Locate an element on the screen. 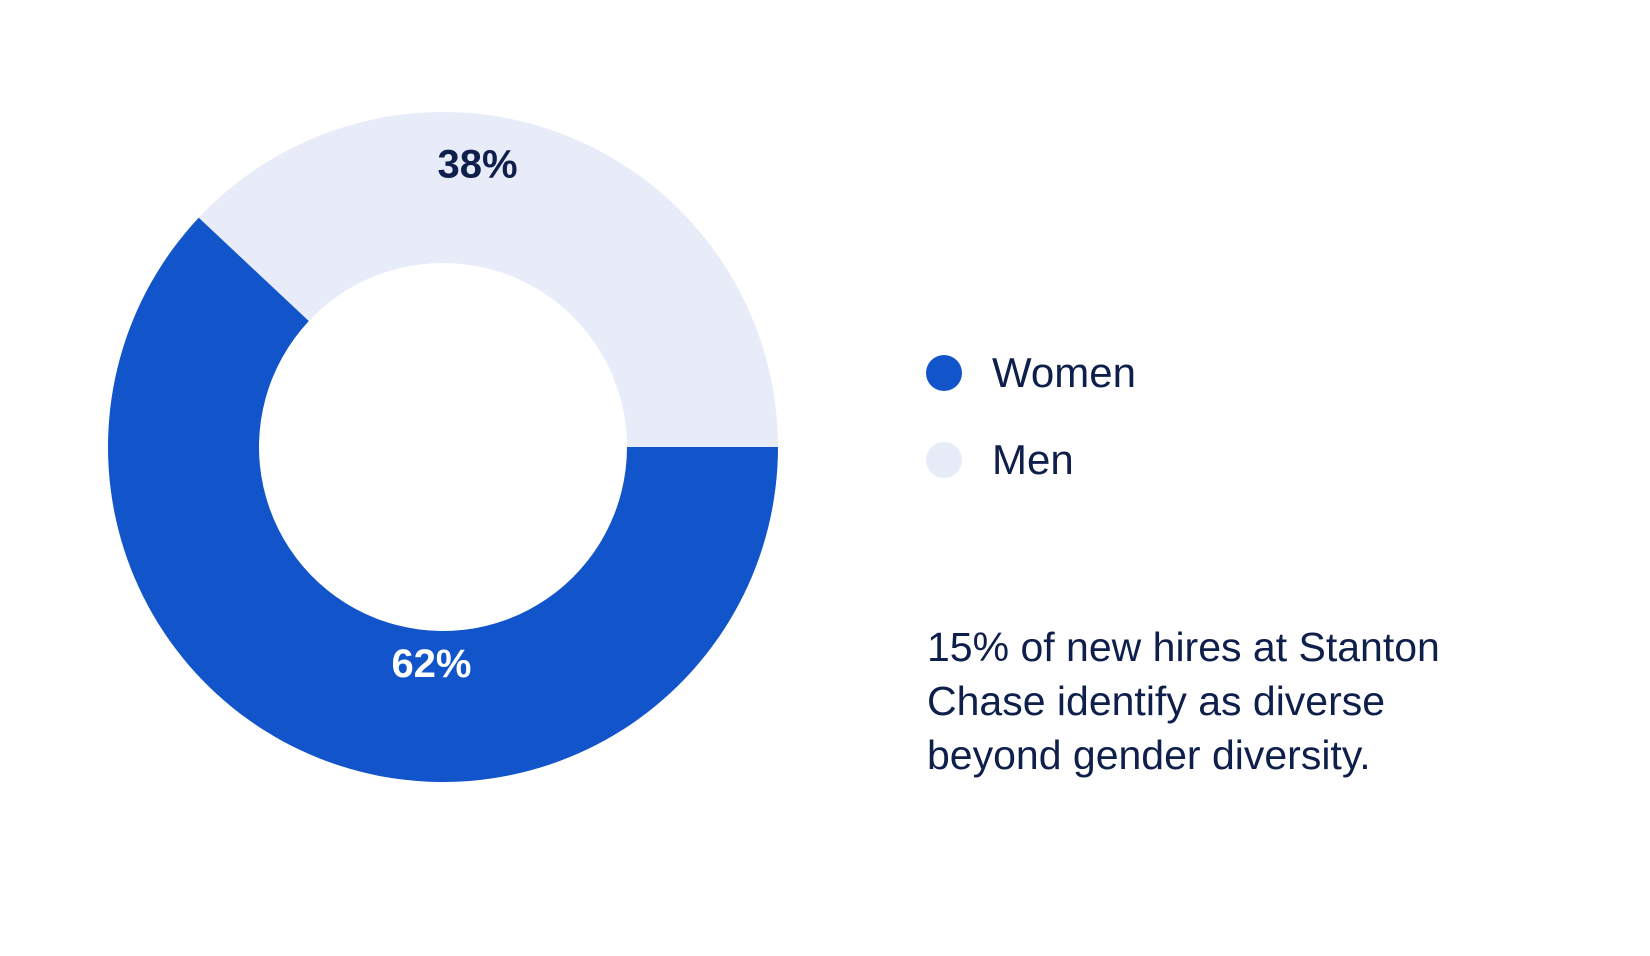 The image size is (1650, 956). legend-label-women: Women is located at coordinates (1064, 372).